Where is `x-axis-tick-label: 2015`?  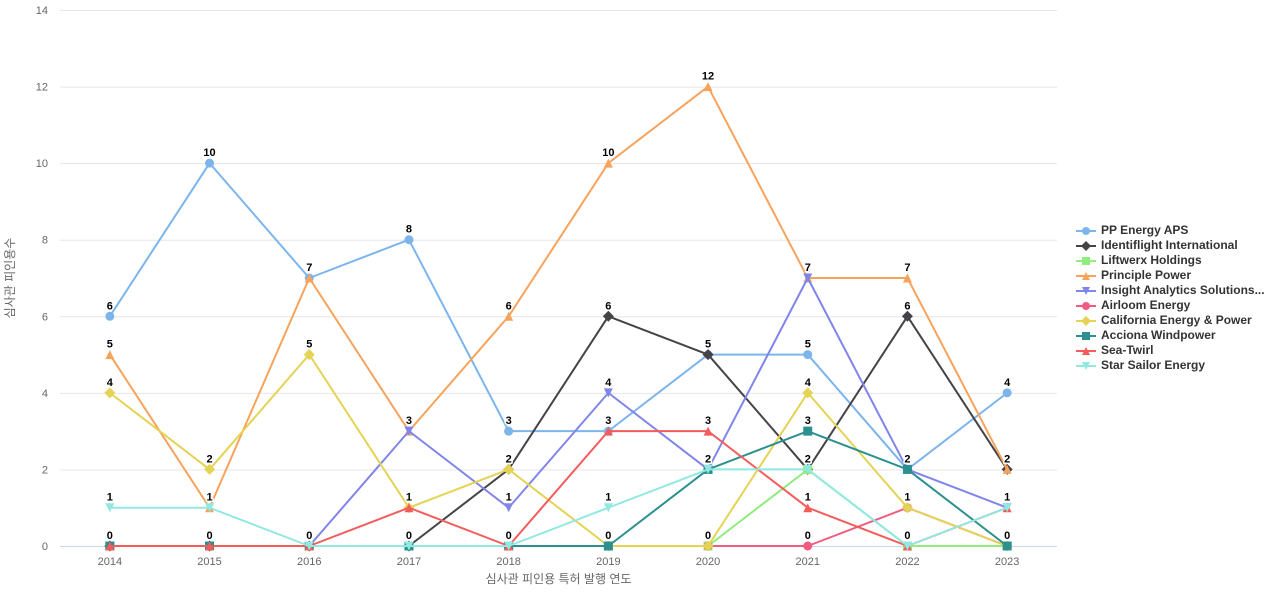 x-axis-tick-label: 2015 is located at coordinates (209, 562).